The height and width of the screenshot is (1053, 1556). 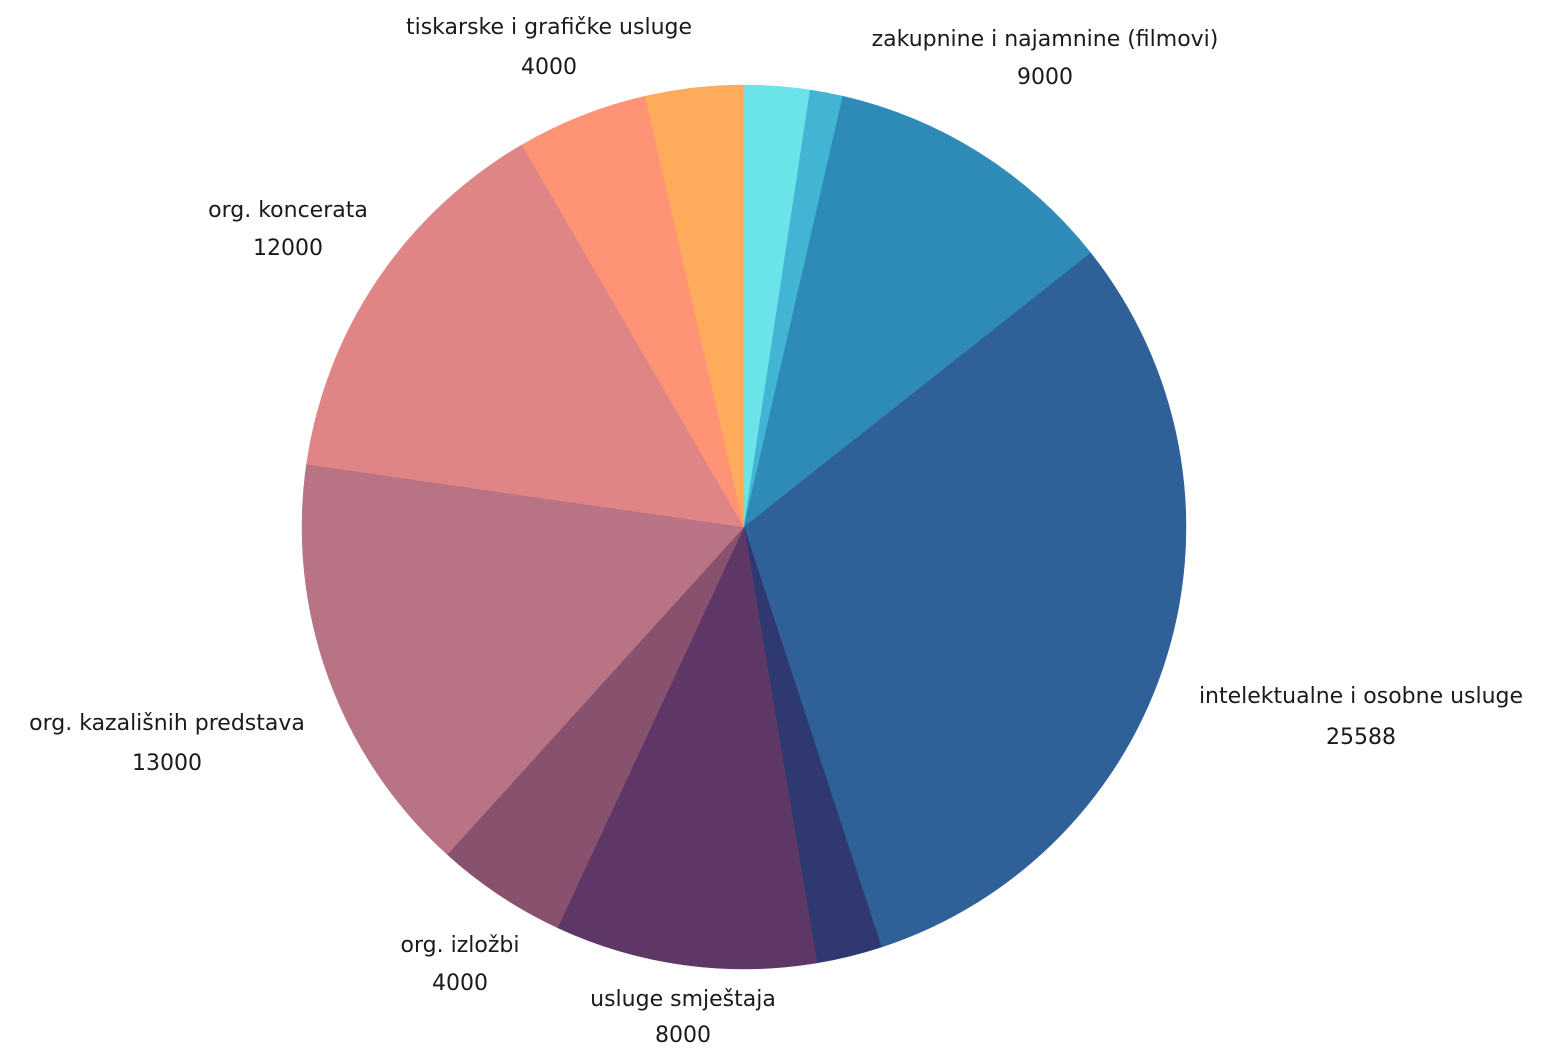 What do you see at coordinates (1045, 77) in the screenshot?
I see `label-zakupnine-value: 9000` at bounding box center [1045, 77].